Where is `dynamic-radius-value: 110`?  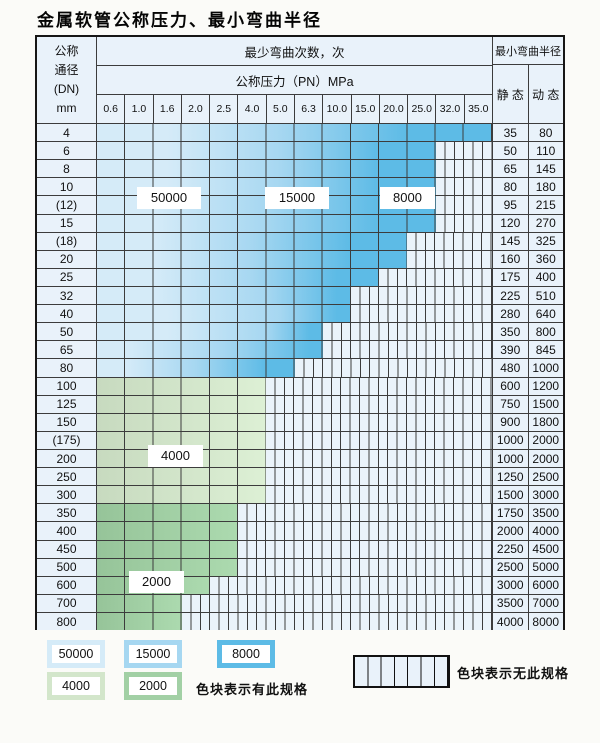 dynamic-radius-value: 110 is located at coordinates (545, 151).